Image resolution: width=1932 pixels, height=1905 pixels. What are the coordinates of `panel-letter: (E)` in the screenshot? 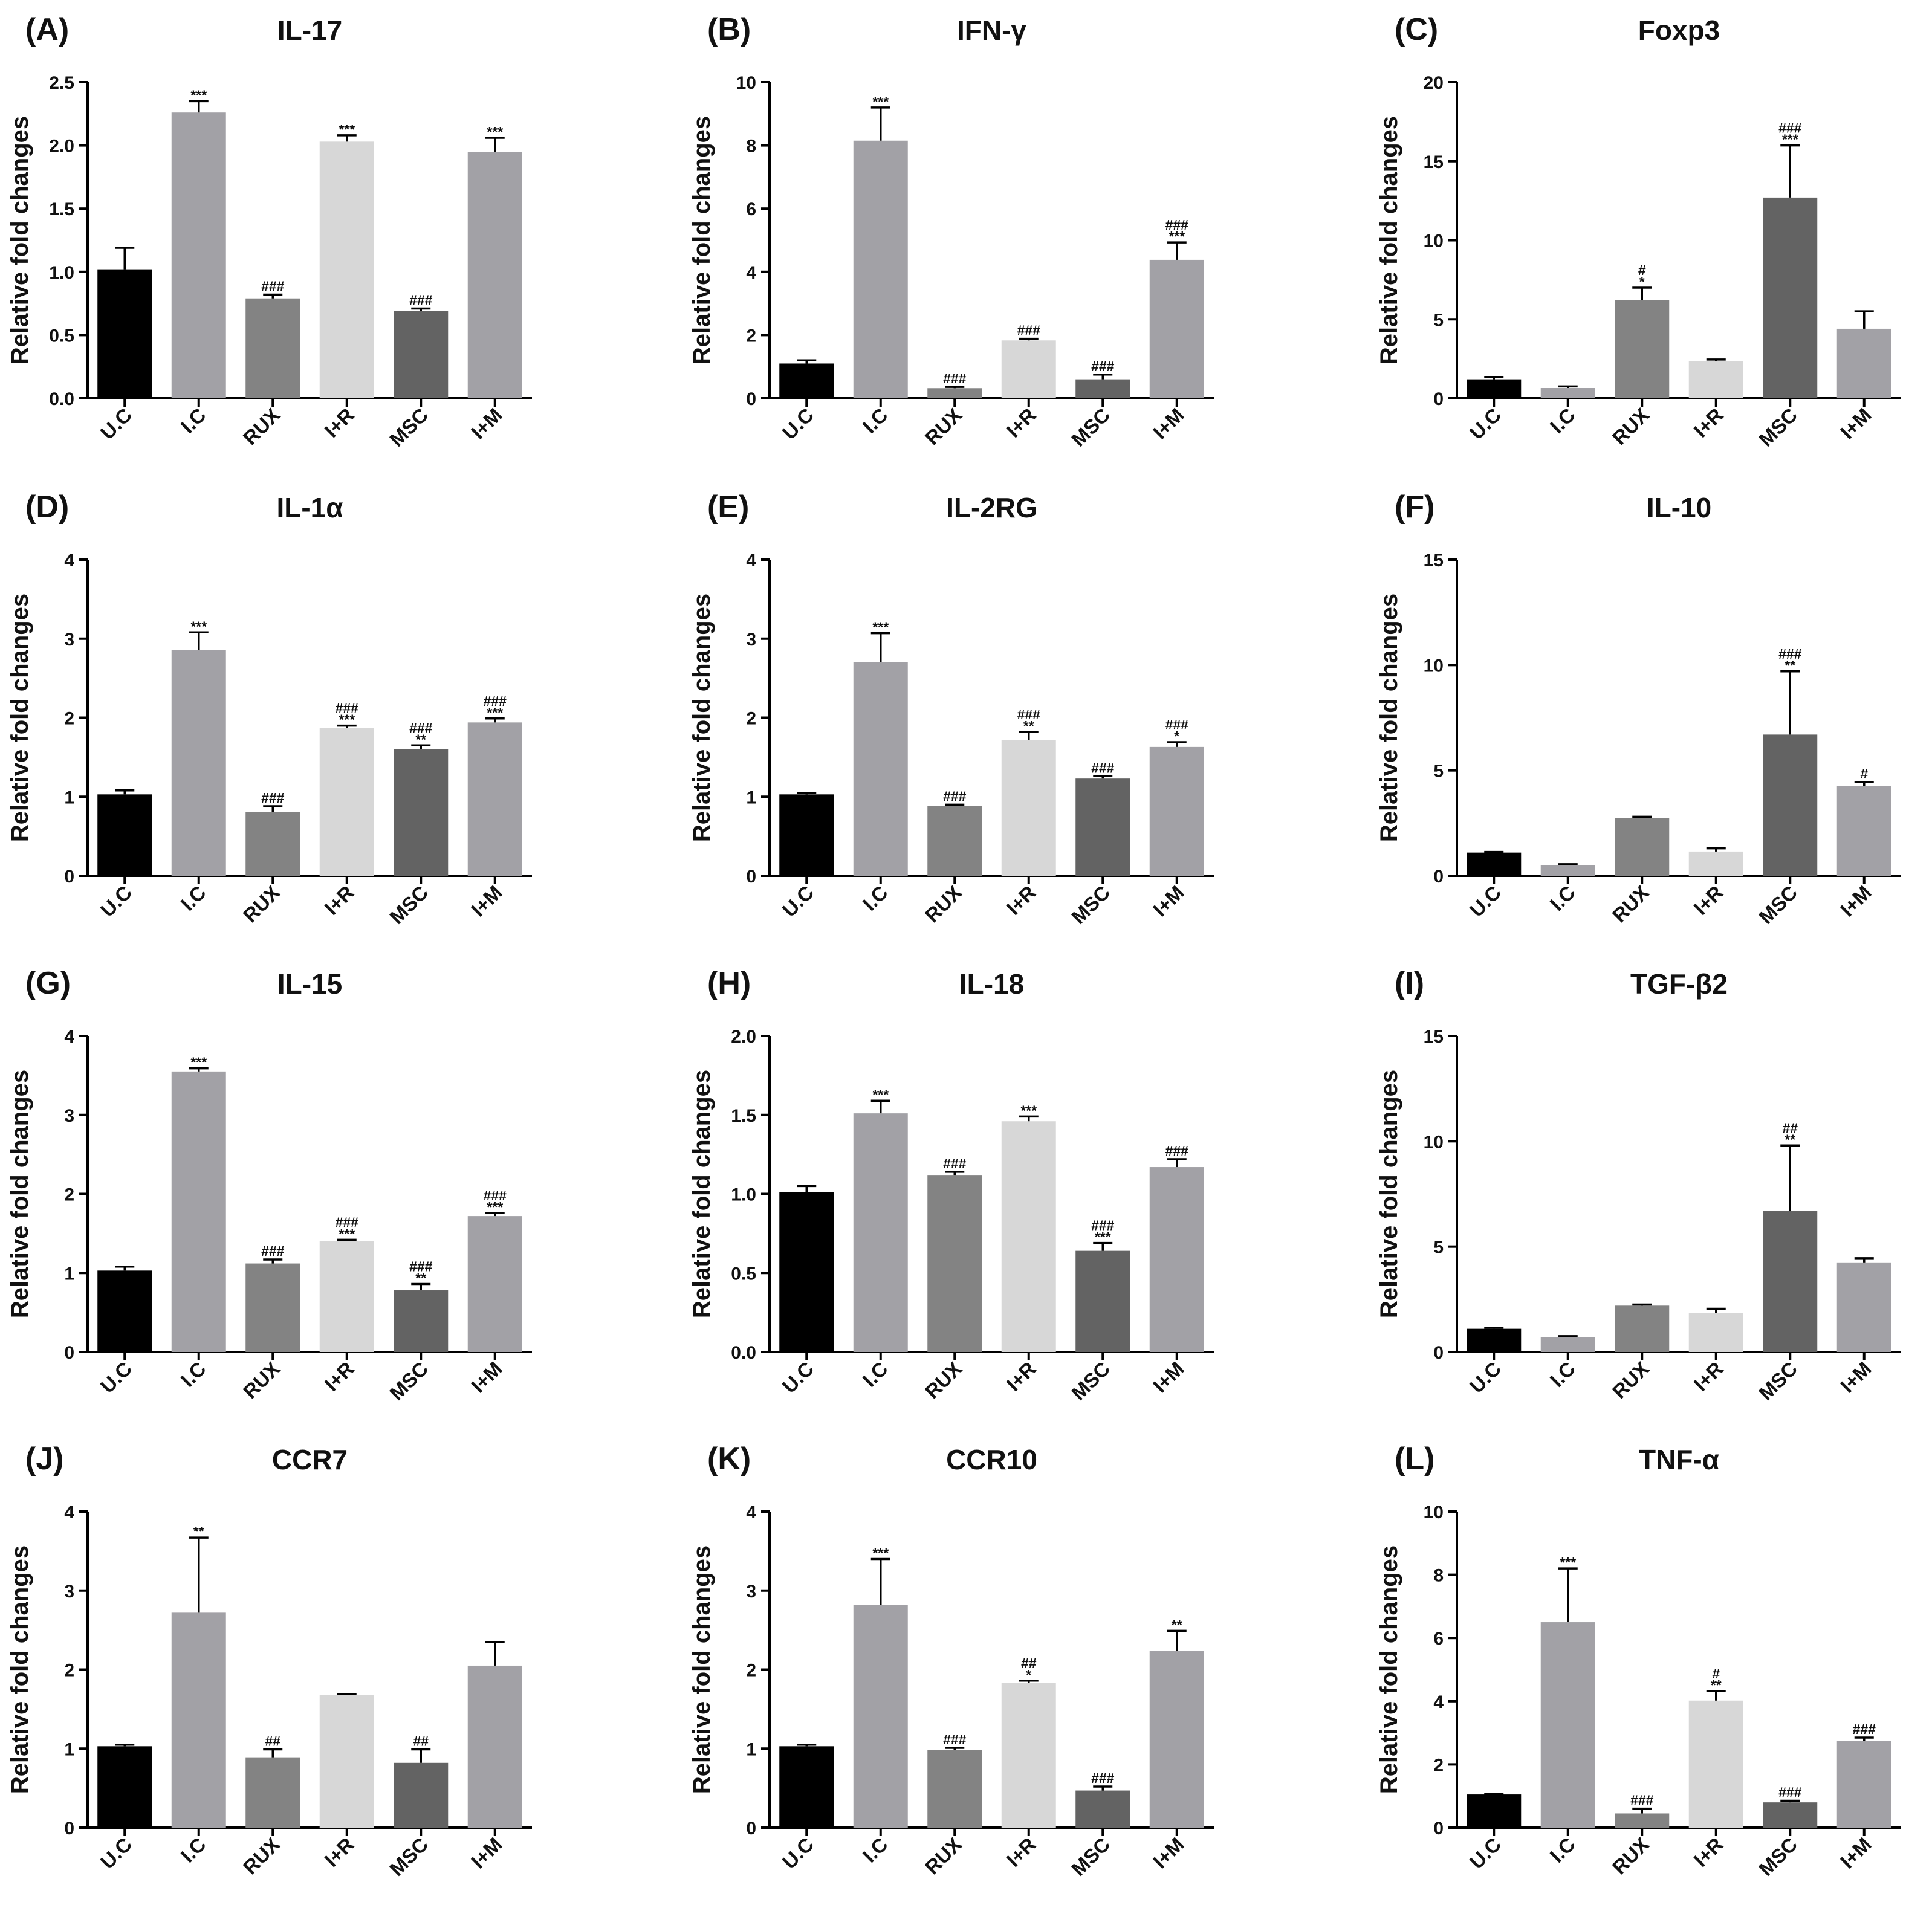 It's located at (728, 507).